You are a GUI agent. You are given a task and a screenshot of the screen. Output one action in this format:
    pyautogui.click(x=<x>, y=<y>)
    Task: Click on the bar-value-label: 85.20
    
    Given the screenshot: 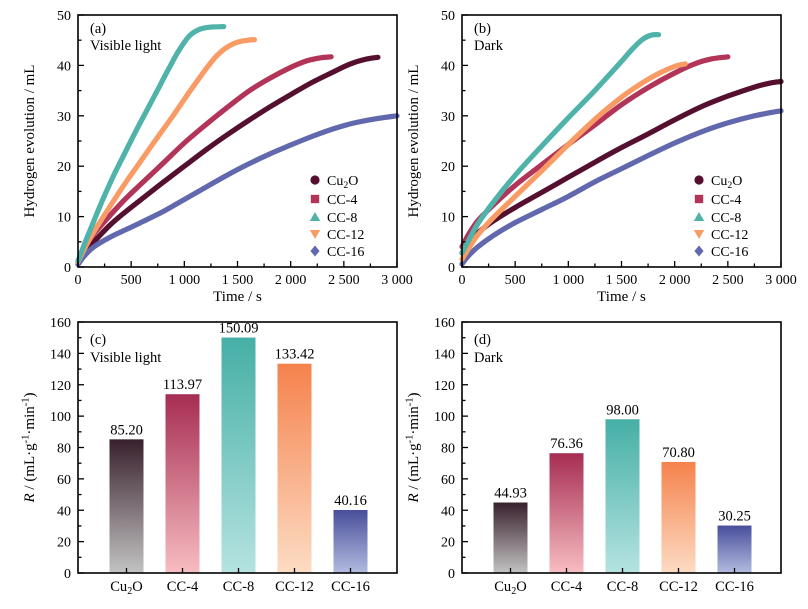 What is the action you would take?
    pyautogui.click(x=126, y=430)
    